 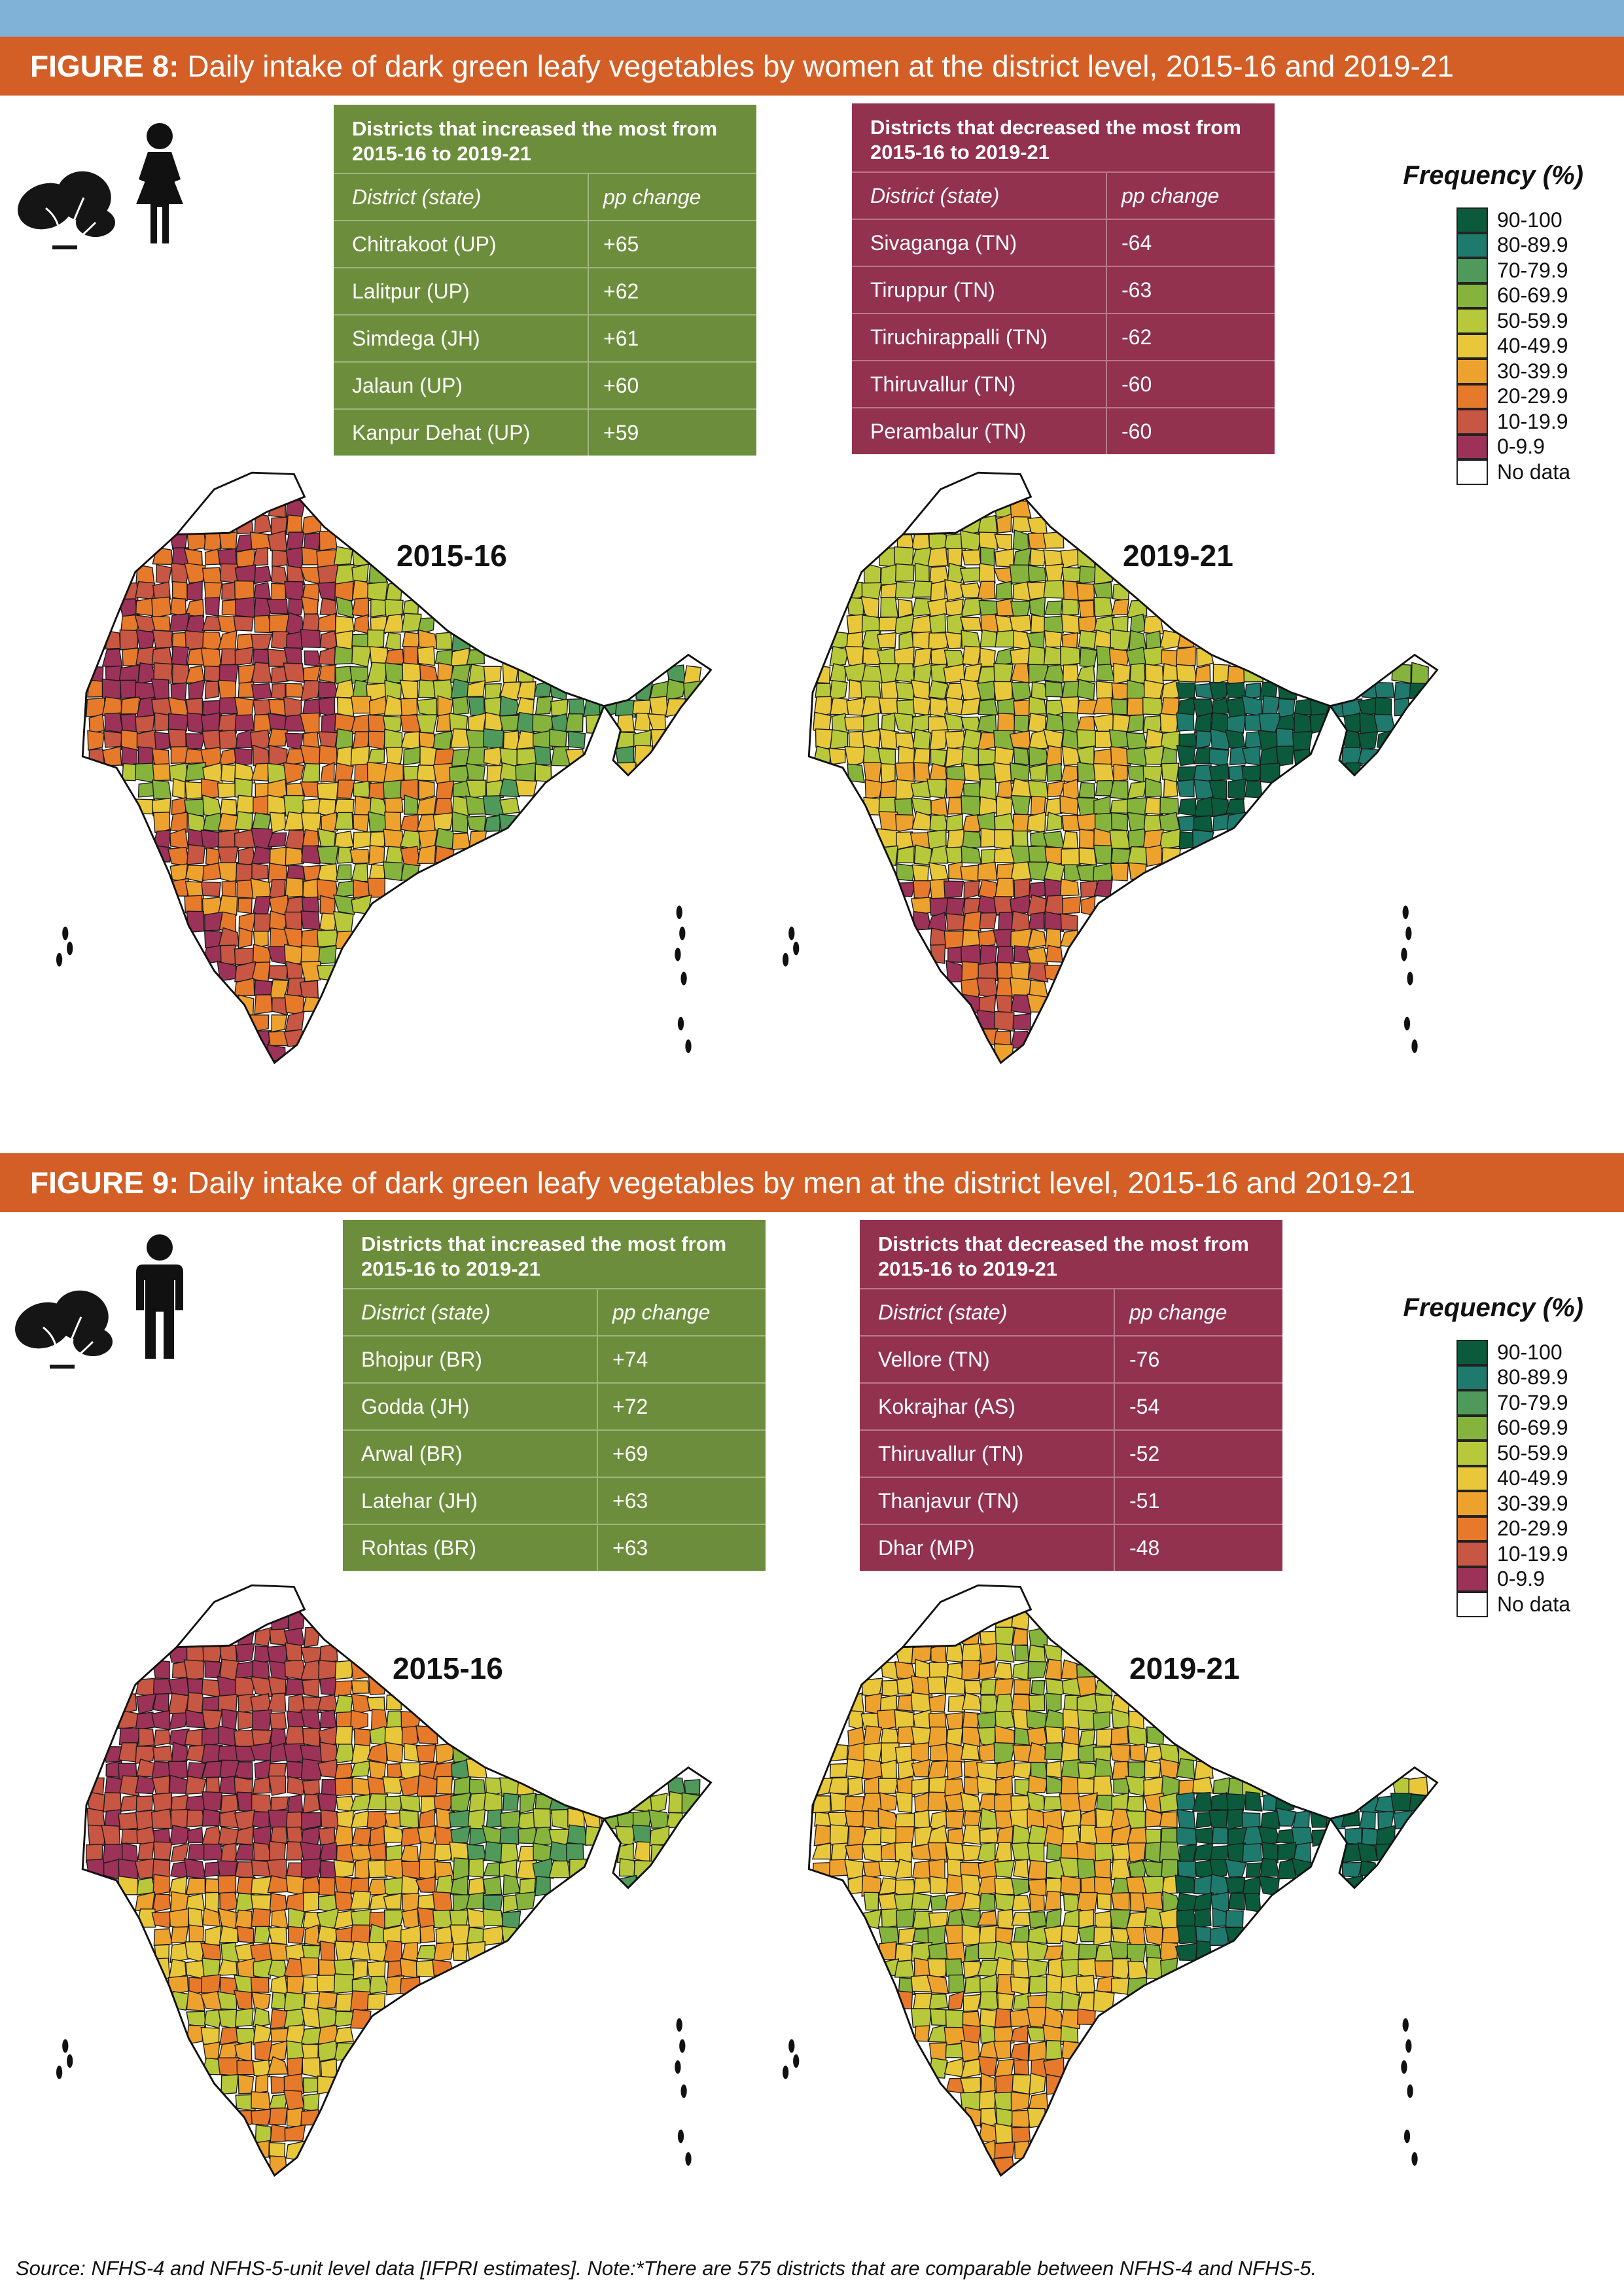 What do you see at coordinates (1178, 556) in the screenshot?
I see `fig8-map-label-right: 2019-21` at bounding box center [1178, 556].